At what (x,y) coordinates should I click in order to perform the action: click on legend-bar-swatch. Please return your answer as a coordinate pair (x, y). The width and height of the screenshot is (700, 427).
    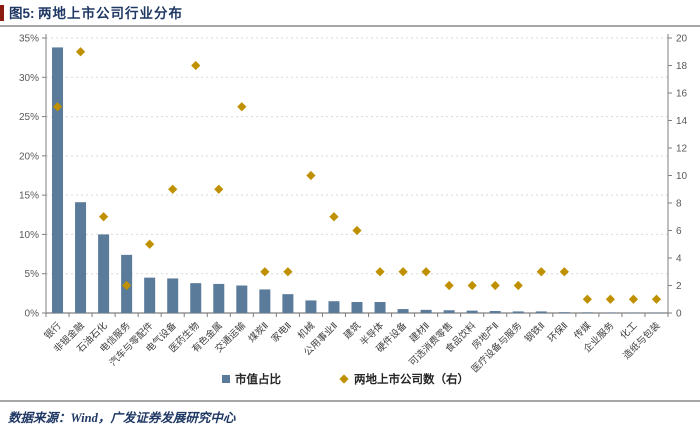
    Looking at the image, I should click on (226, 379).